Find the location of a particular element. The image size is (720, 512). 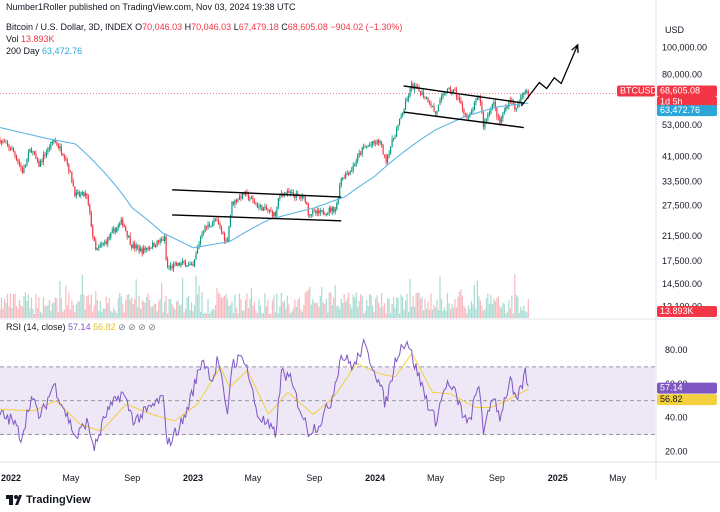

rsi-ma-line is located at coordinates (264, 392).